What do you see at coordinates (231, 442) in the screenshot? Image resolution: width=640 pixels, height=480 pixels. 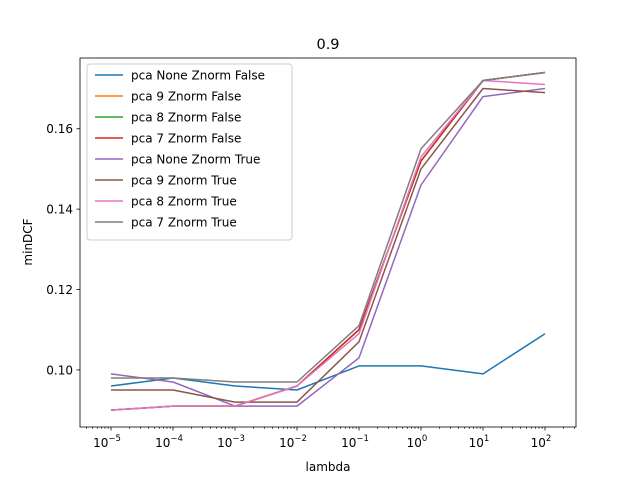 I see `x-tick-label: 10⁻³` at bounding box center [231, 442].